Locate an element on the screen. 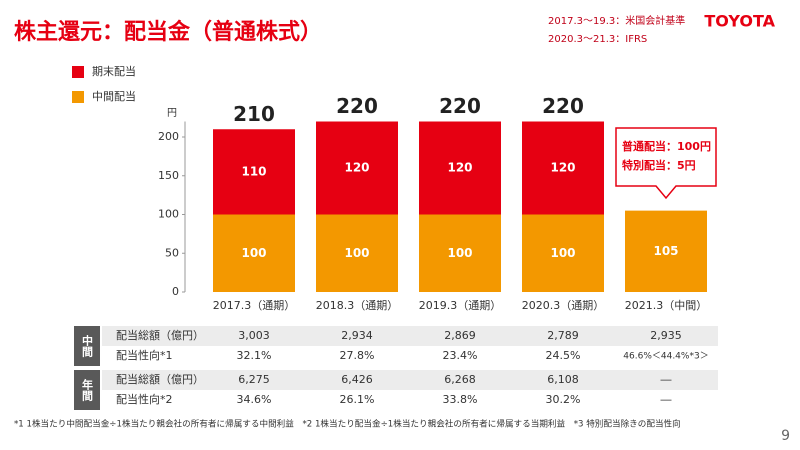 Image resolution: width=800 pixels, height=450 pixels. table-cell: 6,426 is located at coordinates (357, 379).